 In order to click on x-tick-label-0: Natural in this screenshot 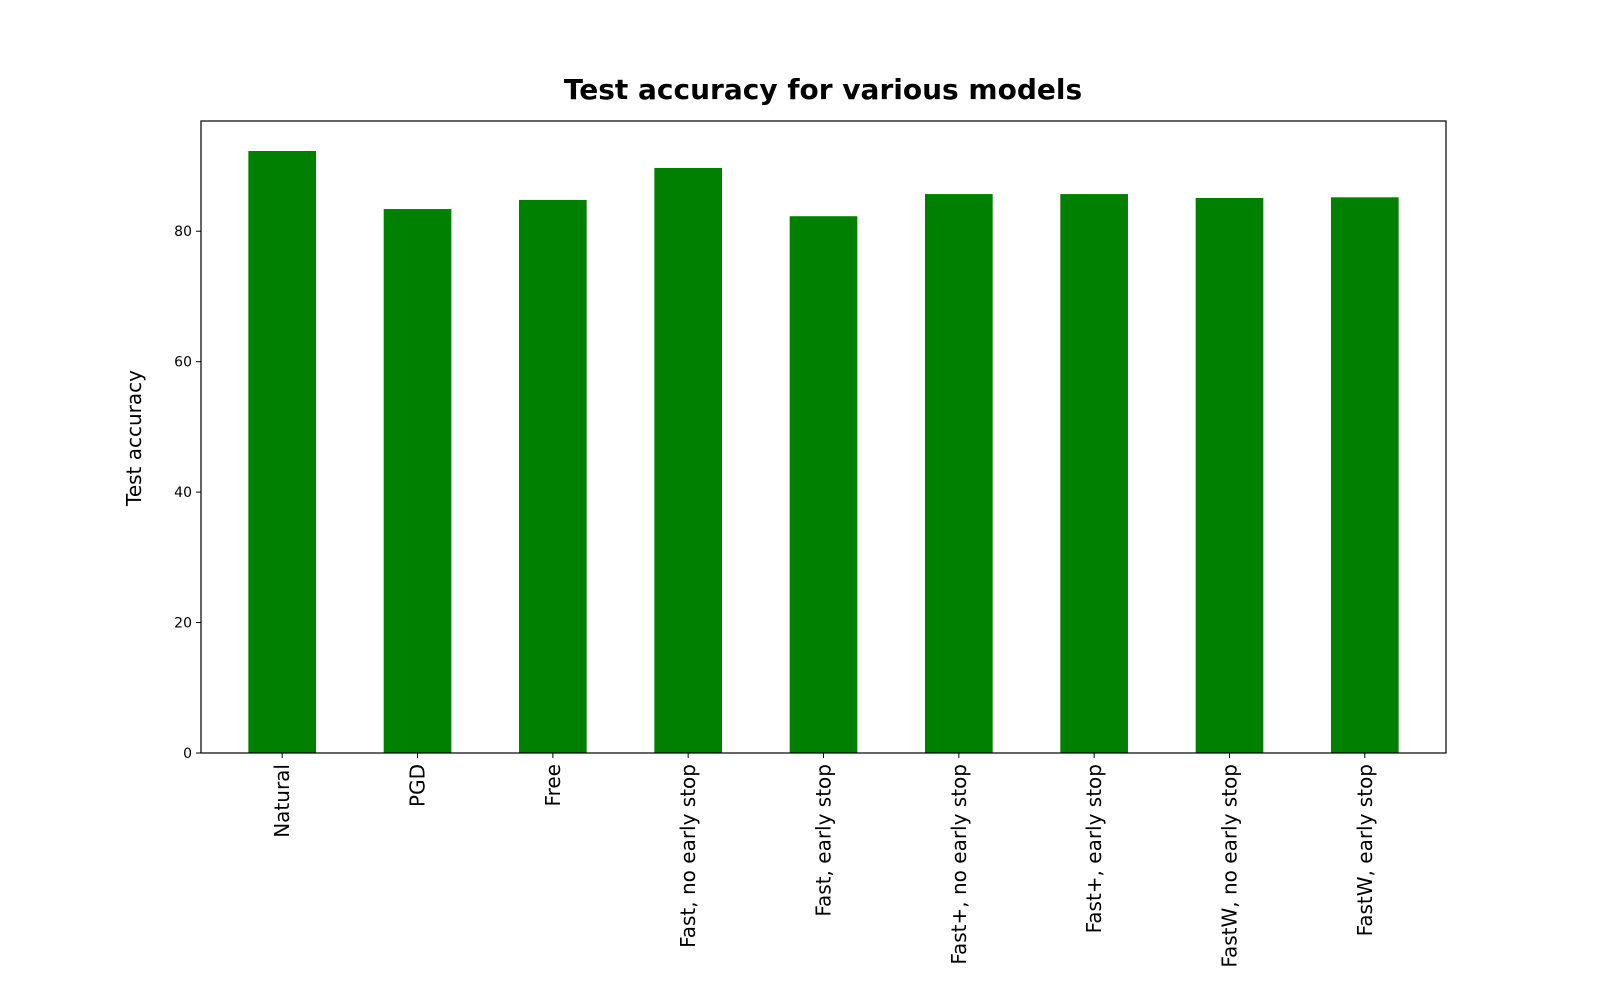, I will do `click(282, 801)`.